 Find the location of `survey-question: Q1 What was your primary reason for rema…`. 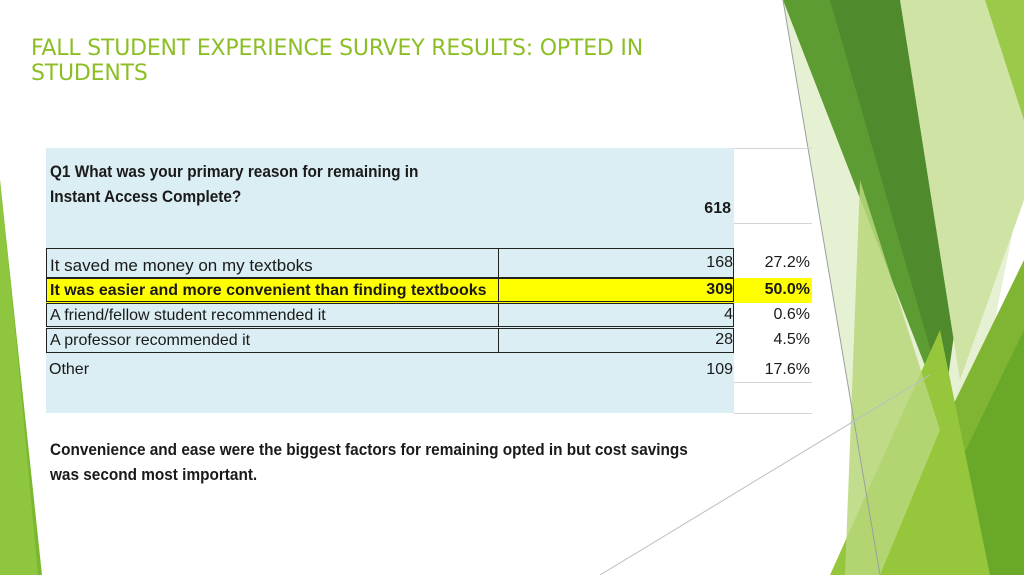

survey-question: Q1 What was your primary reason for rema… is located at coordinates (234, 184).